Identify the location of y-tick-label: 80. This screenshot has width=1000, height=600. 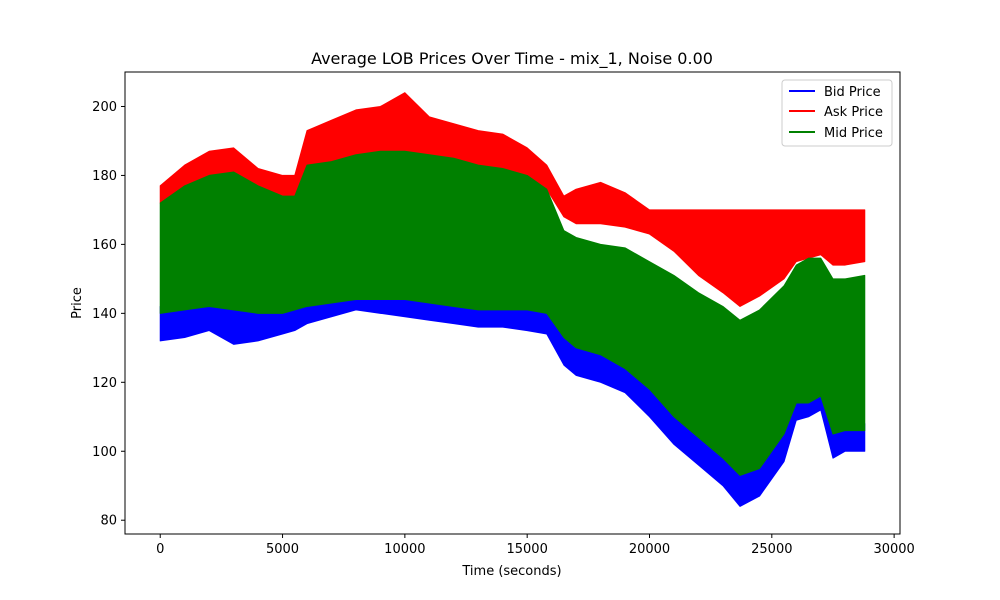
(108, 521).